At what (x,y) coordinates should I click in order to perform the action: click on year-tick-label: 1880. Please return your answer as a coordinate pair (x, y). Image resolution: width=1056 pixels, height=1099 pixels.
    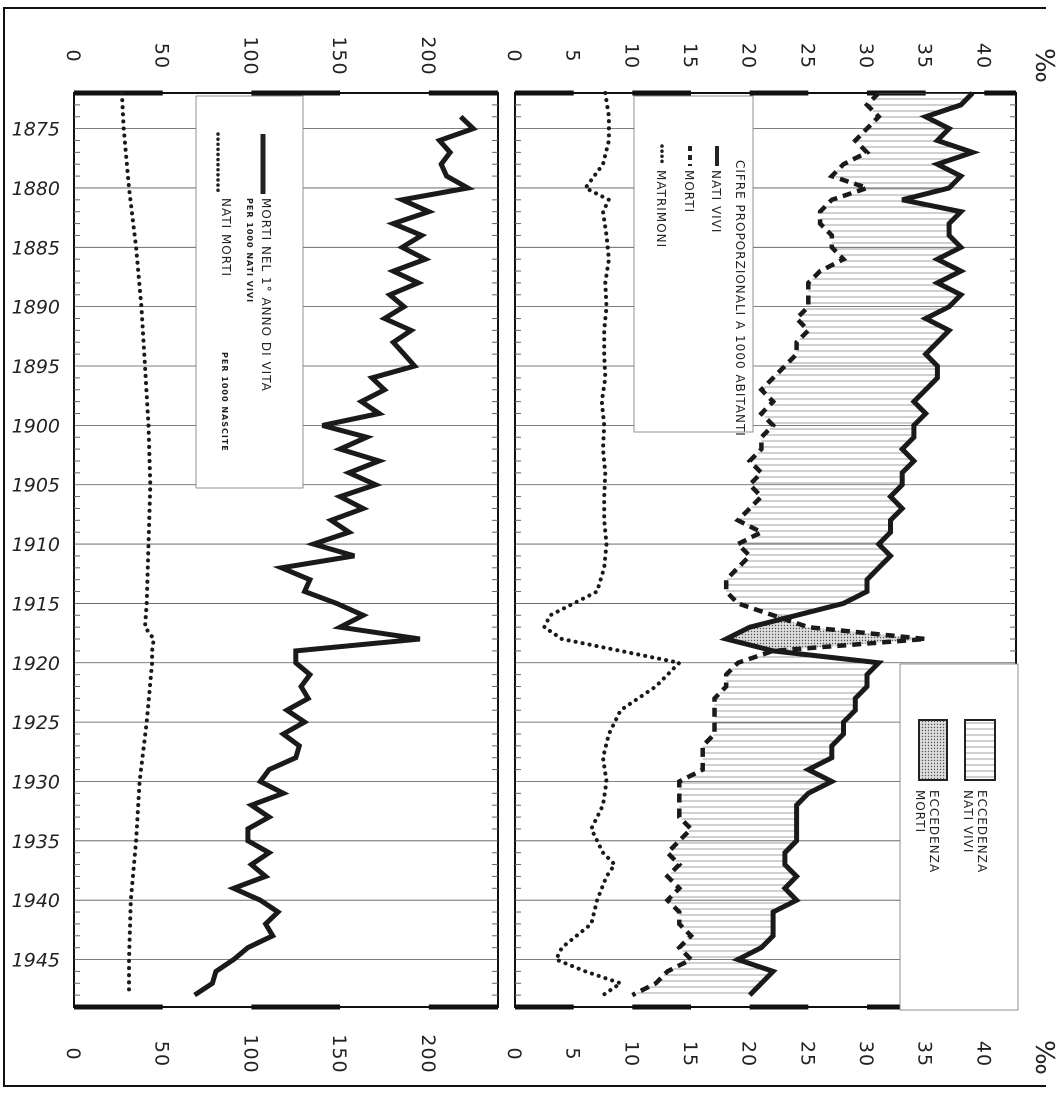
    Looking at the image, I should click on (36, 189).